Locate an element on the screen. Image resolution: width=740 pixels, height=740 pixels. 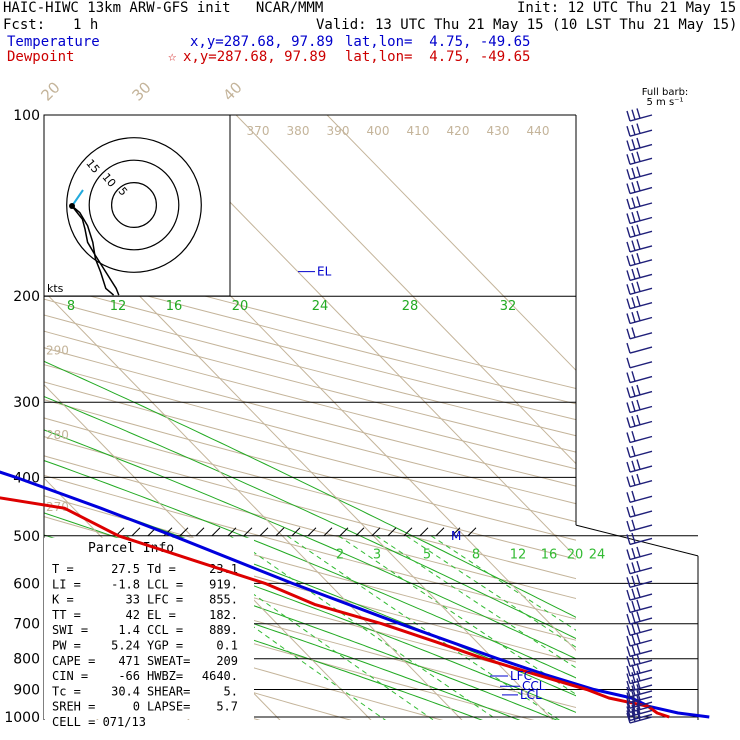
parcel-info-key: CIN = is located at coordinates (70, 676).